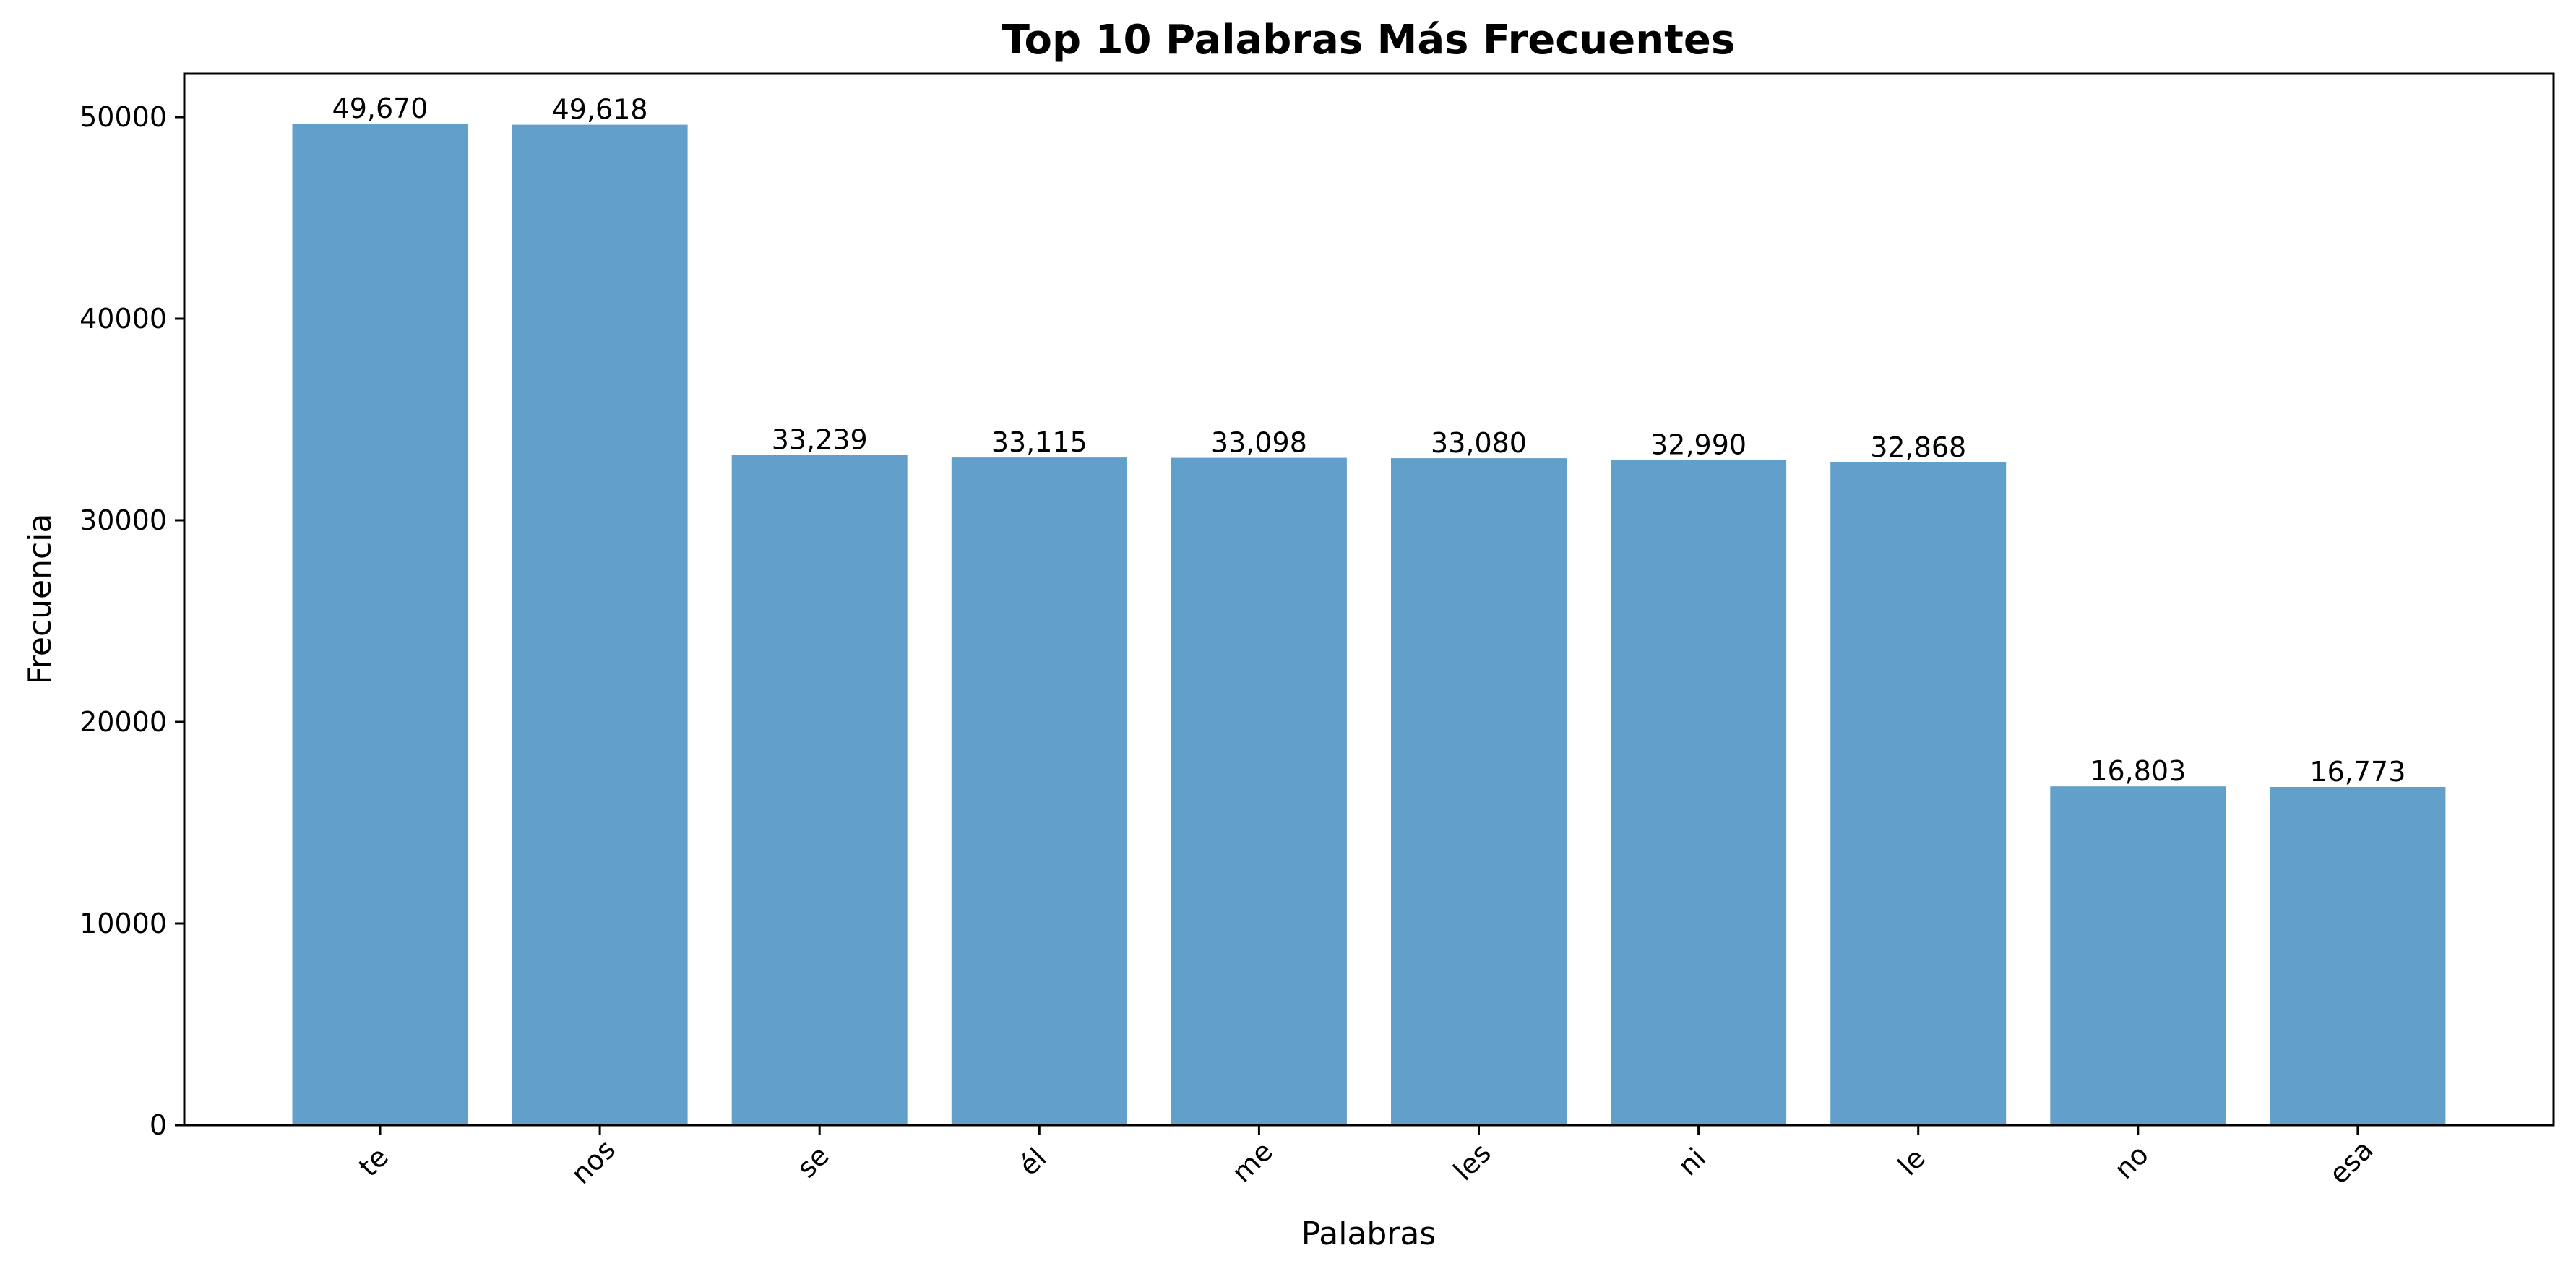 The height and width of the screenshot is (1274, 2576). What do you see at coordinates (1366, 1157) in the screenshot?
I see `x-axis: te nos se él me les ni le no esa` at bounding box center [1366, 1157].